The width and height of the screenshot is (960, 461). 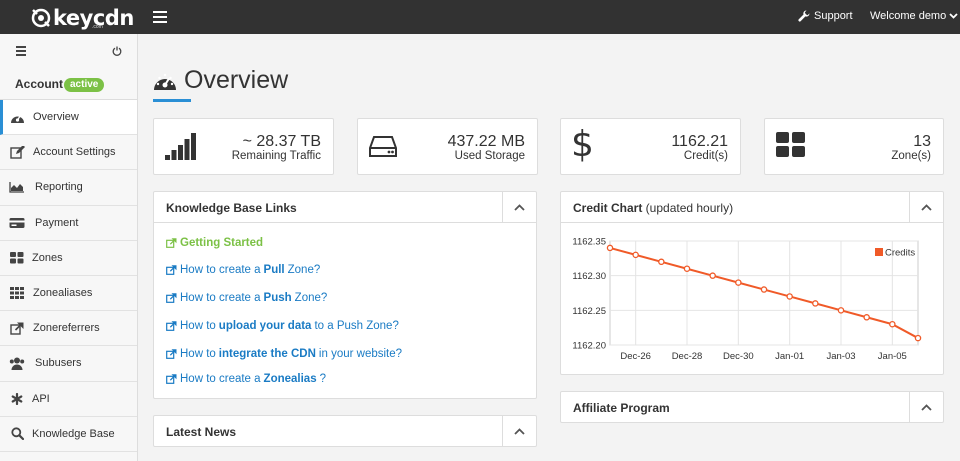 I want to click on stat-card-traffic: ~ 28.37 TB Remaining Traffic, so click(x=243, y=146).